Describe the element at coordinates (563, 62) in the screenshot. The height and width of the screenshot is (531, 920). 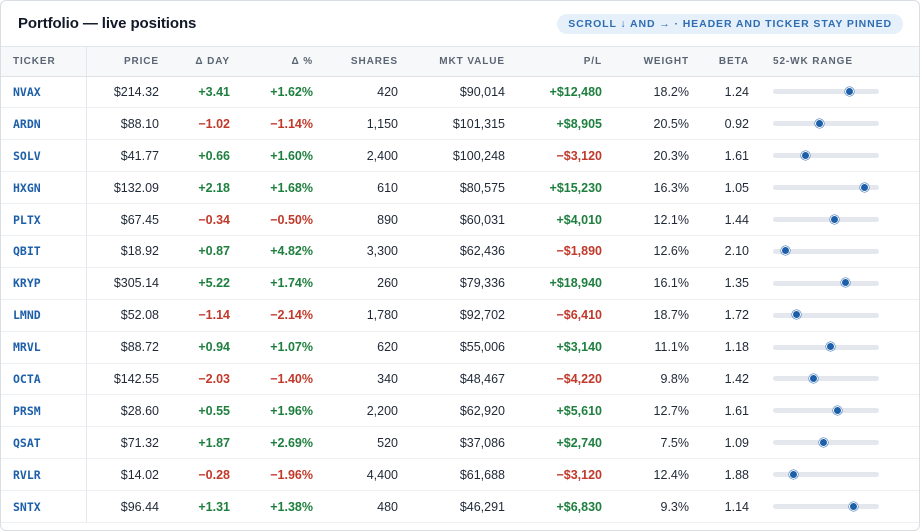
I see `column-header-profit-loss: P/L` at that location.